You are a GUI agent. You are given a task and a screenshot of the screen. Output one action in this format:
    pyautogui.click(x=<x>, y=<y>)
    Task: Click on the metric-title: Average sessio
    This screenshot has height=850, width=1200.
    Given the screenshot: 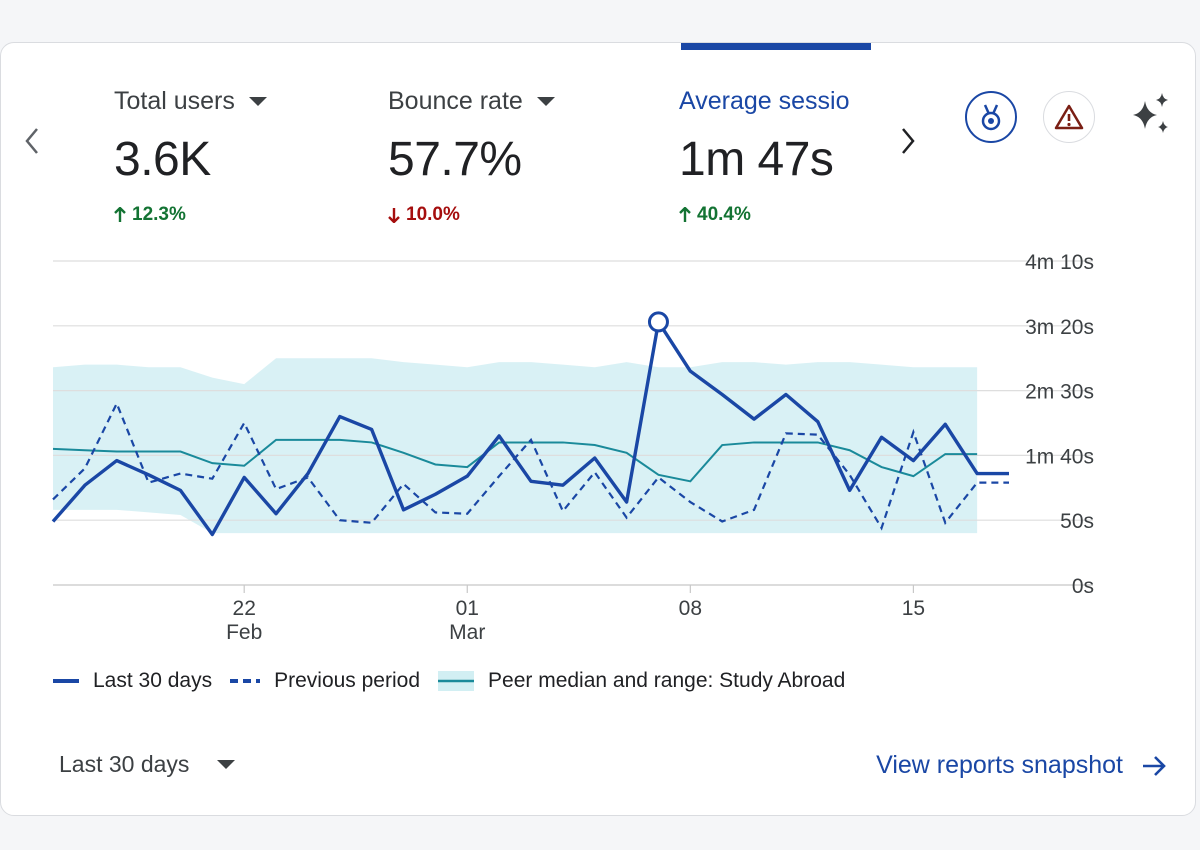 What is the action you would take?
    pyautogui.click(x=764, y=101)
    